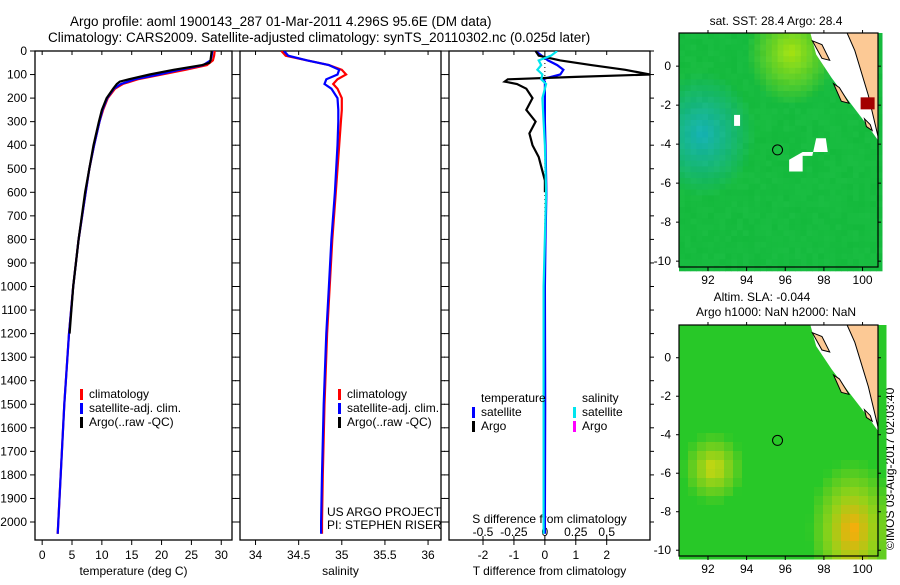 This screenshot has width=900, height=585. What do you see at coordinates (473, 426) in the screenshot?
I see `legend-swatch` at bounding box center [473, 426].